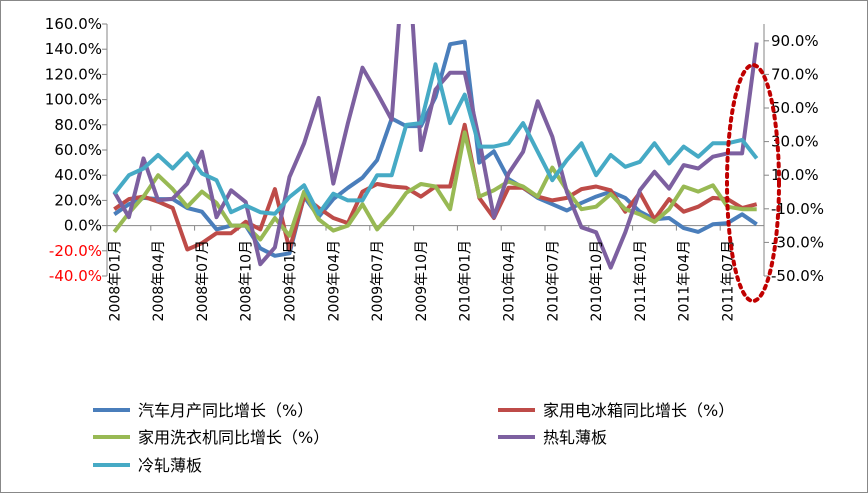 The image size is (868, 493). Describe the element at coordinates (795, 142) in the screenshot. I see `right-tick-label: 30.0%` at that location.